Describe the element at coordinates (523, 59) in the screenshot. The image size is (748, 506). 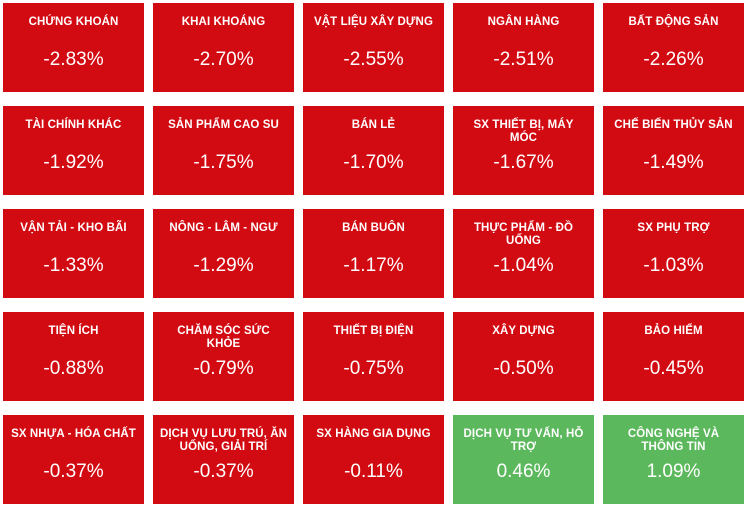
I see `sector-change-value: -2.51%` at that location.